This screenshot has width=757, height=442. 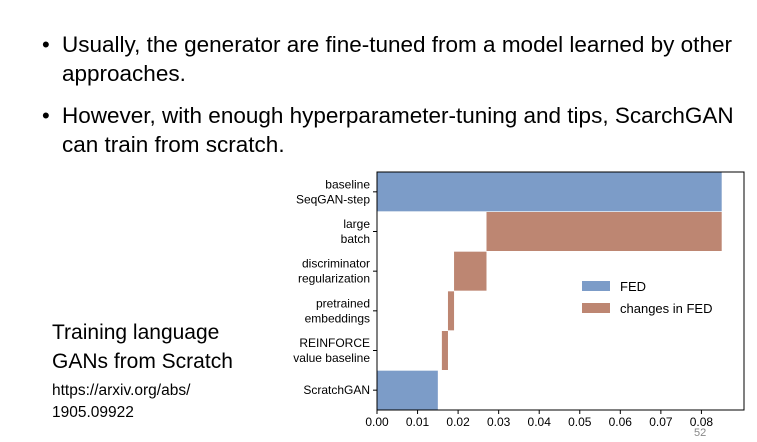 What do you see at coordinates (702, 422) in the screenshot?
I see `x-tick-label: 0.08` at bounding box center [702, 422].